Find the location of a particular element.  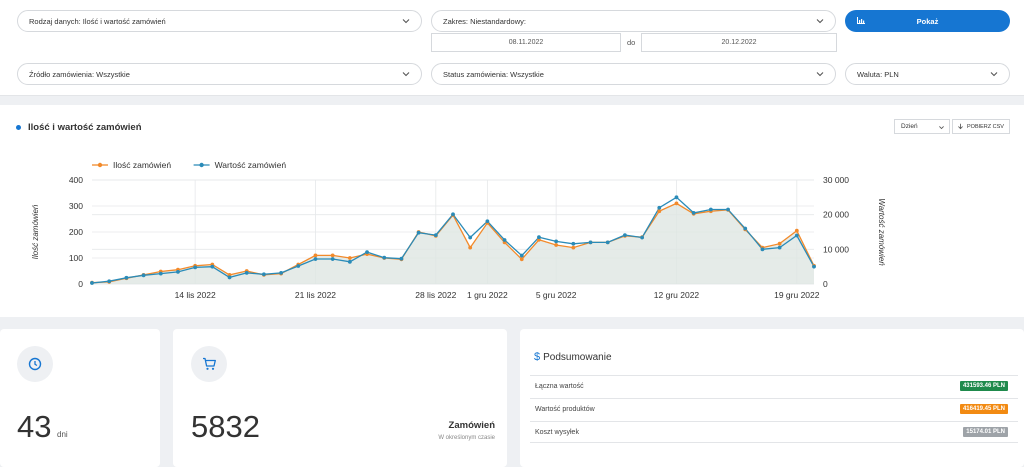

range-select: Zakres: Niestandardowy: is located at coordinates (633, 21).